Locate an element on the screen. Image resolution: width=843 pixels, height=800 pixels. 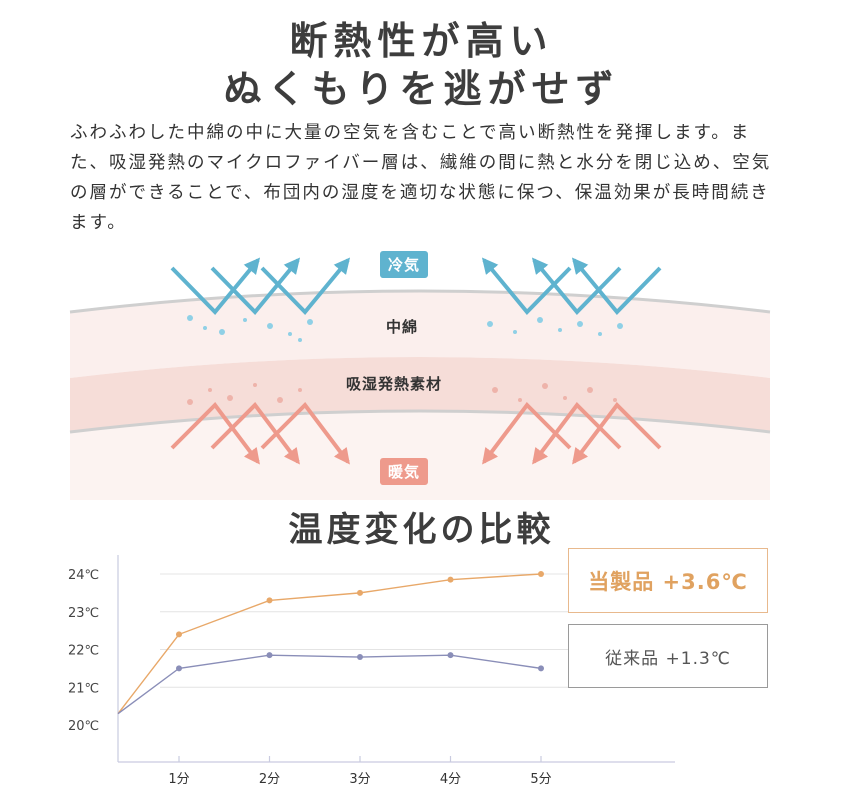
chart-title: 温度変化の比較 is located at coordinates (421, 530).